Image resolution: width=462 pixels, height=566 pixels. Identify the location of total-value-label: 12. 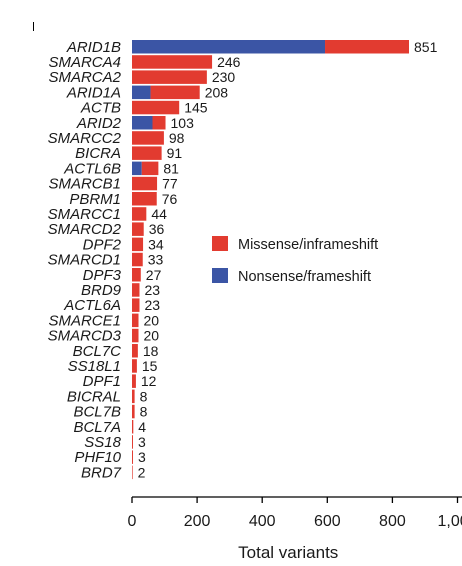
(149, 381).